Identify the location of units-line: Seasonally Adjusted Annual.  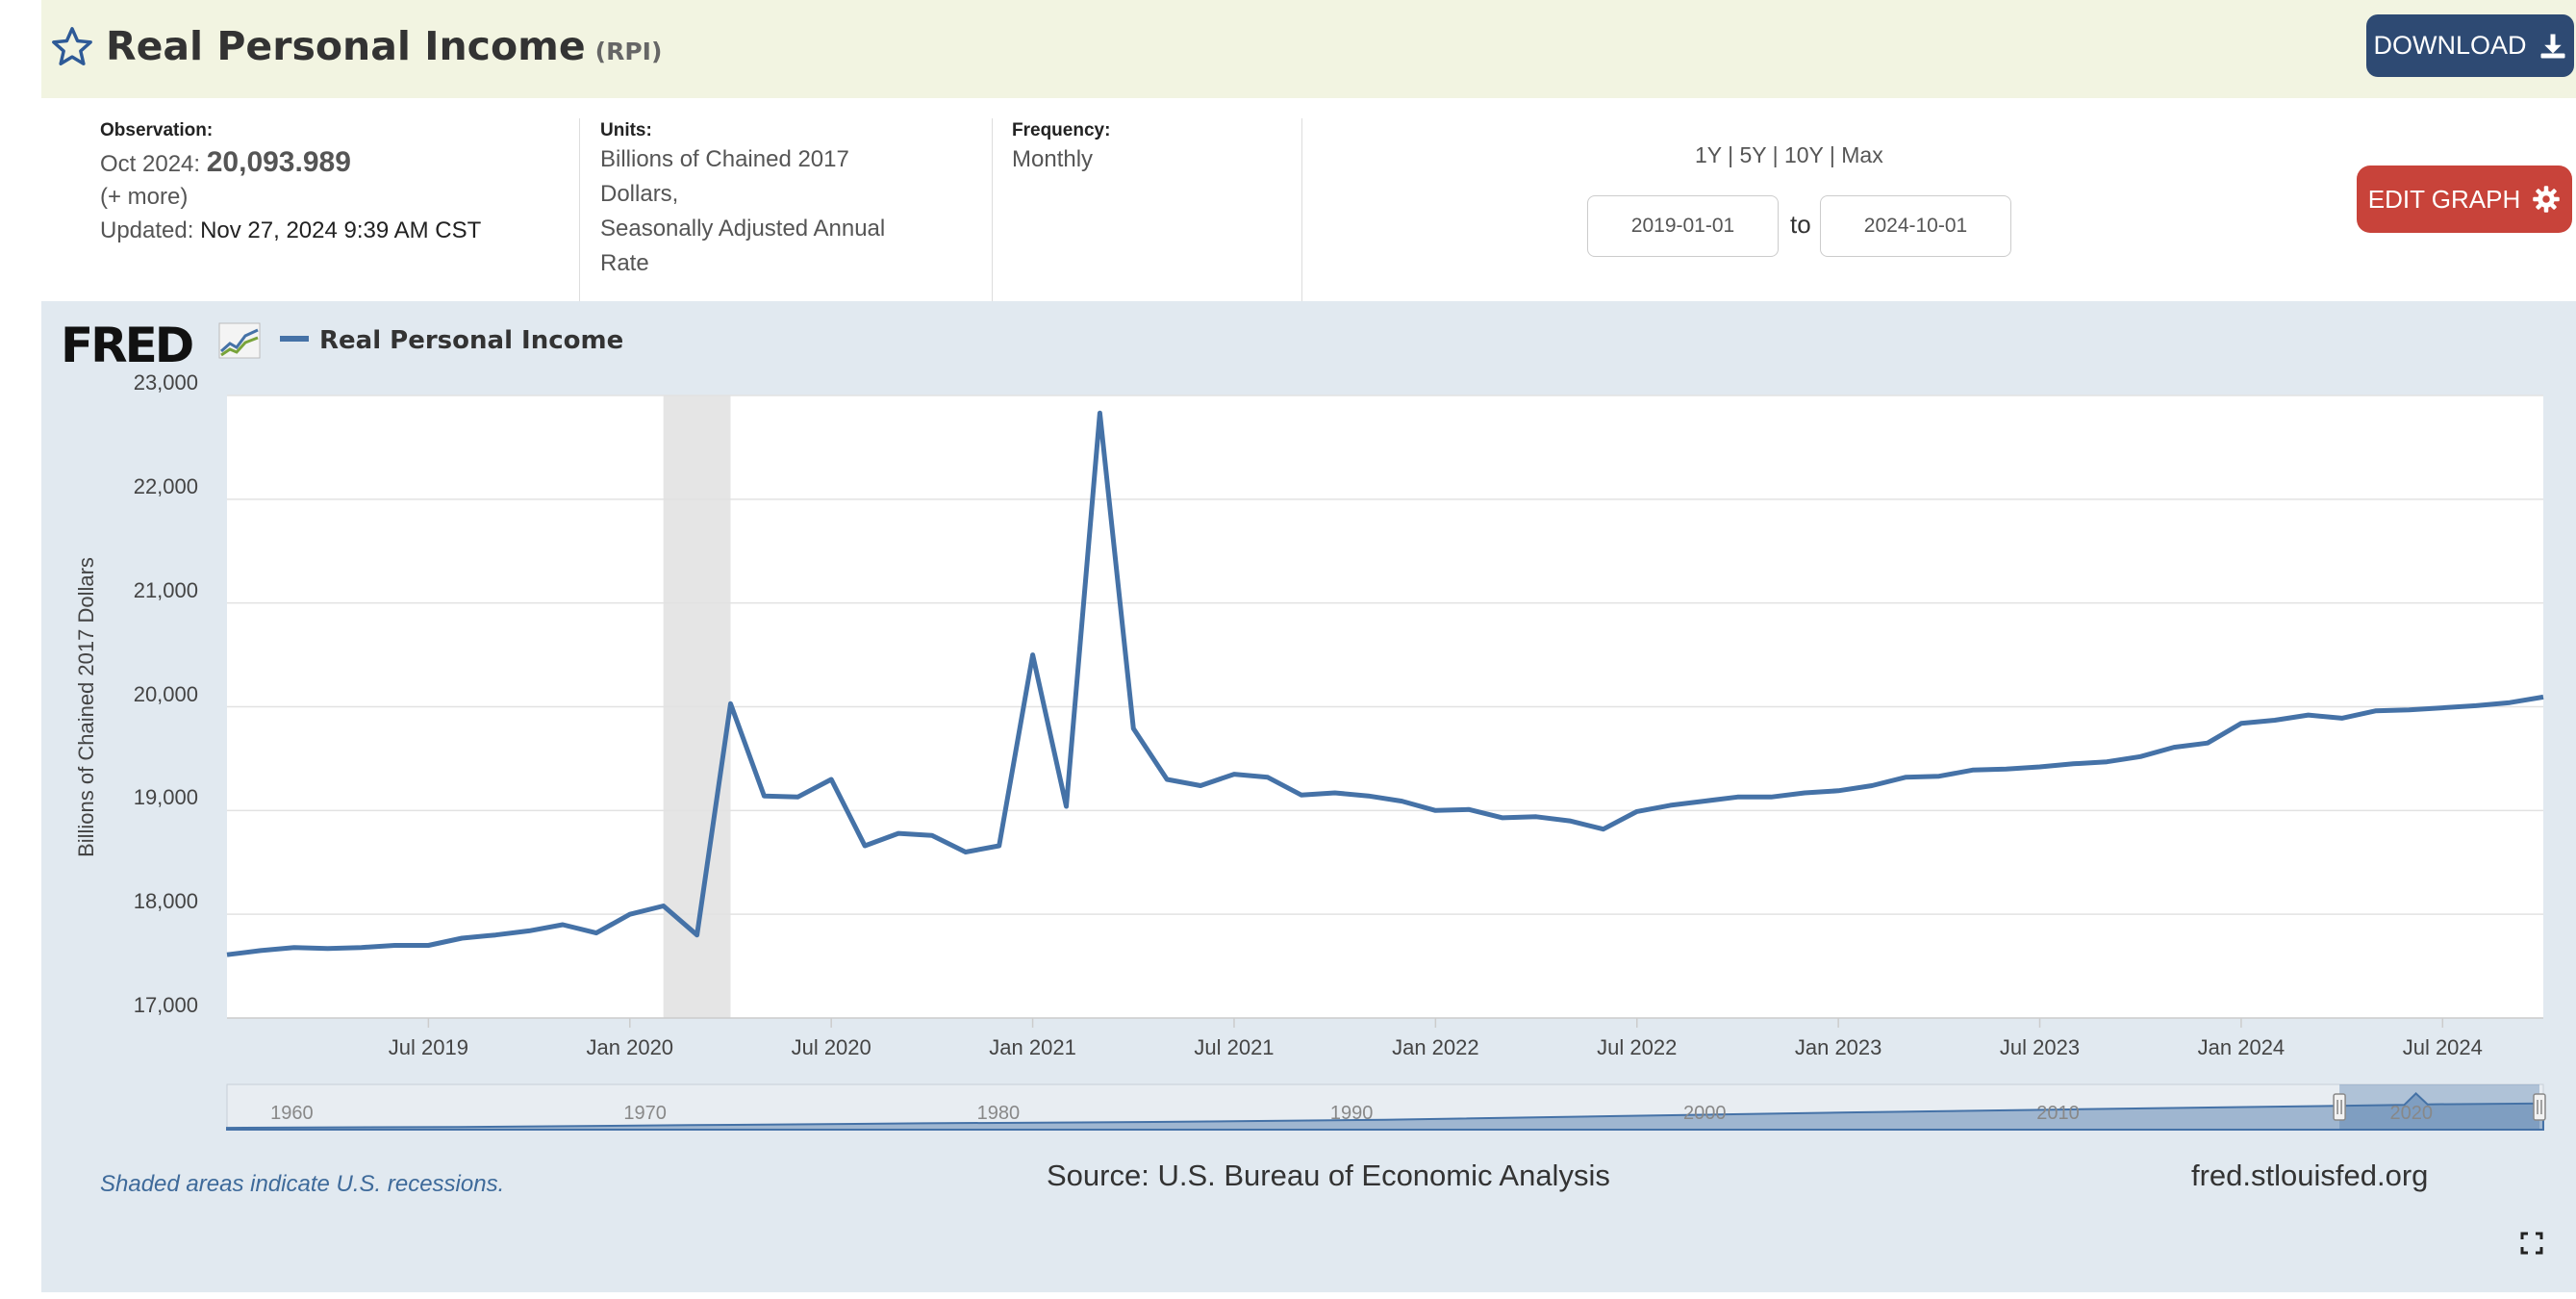
(743, 229).